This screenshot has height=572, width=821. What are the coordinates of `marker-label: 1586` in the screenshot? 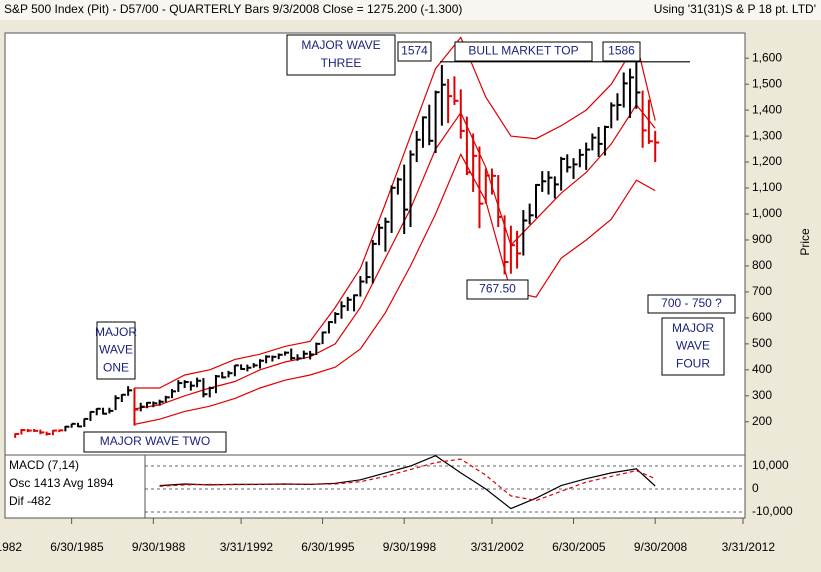 It's located at (621, 51).